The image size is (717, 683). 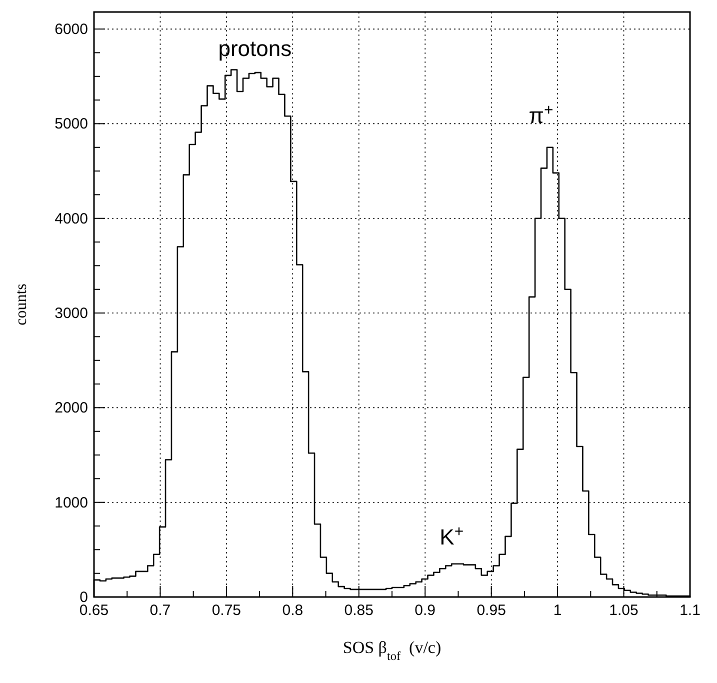 I want to click on annotation: π$^{+}$, so click(x=541, y=115).